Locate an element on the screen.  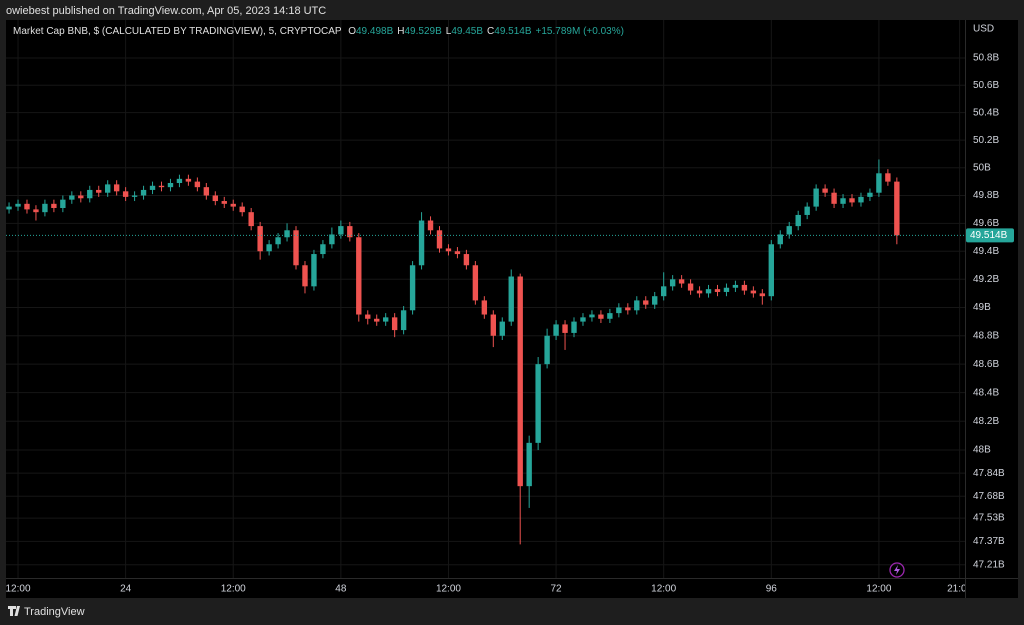
x-tick-label: 96 is located at coordinates (772, 589).